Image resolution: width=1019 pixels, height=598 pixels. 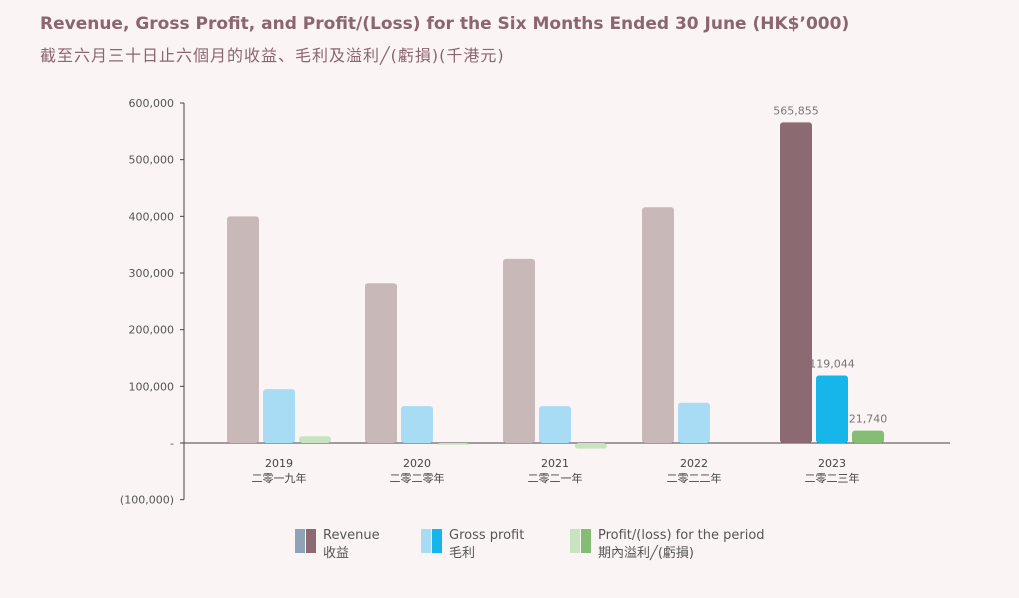 What do you see at coordinates (152, 273) in the screenshot?
I see `y-tick-label: 300,000` at bounding box center [152, 273].